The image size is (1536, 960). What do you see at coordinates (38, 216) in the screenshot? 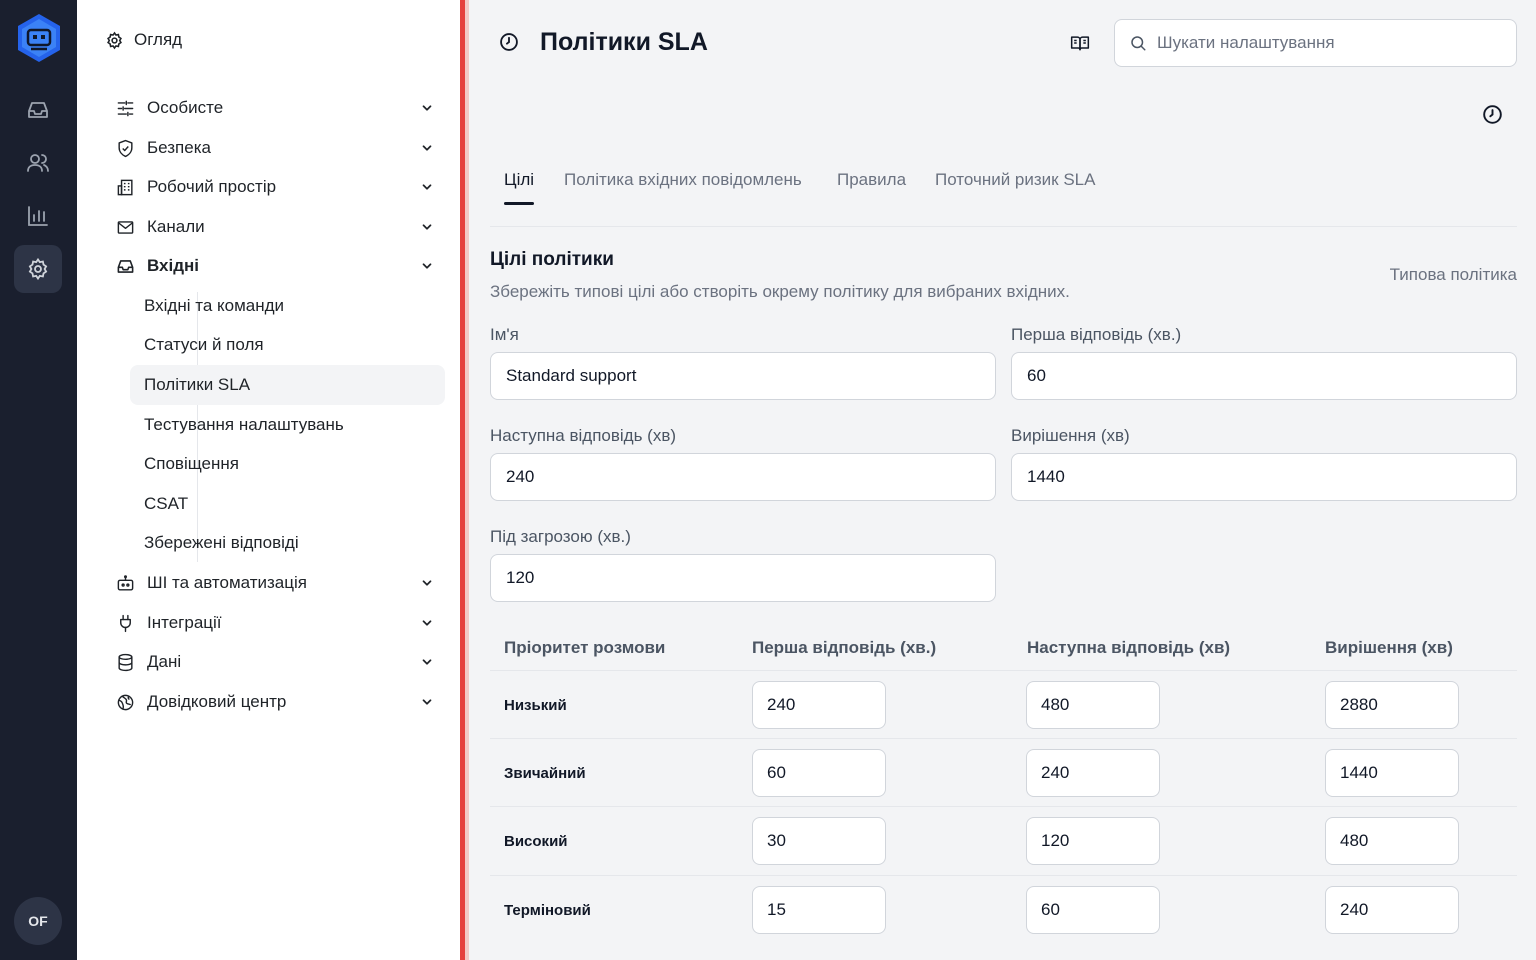
I see `bar-chart-icon` at bounding box center [38, 216].